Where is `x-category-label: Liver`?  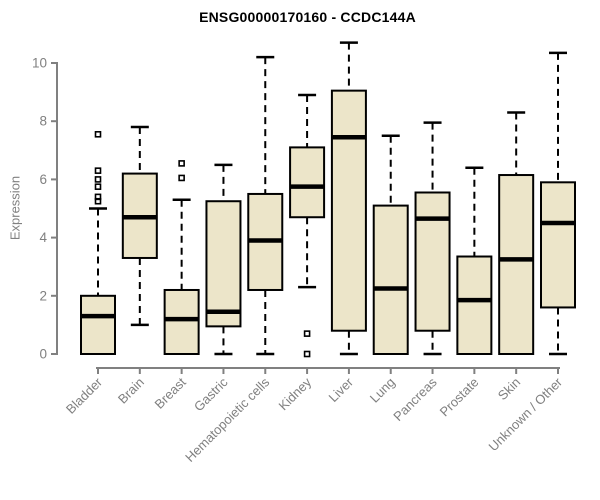
x-category-label: Liver is located at coordinates (340, 389).